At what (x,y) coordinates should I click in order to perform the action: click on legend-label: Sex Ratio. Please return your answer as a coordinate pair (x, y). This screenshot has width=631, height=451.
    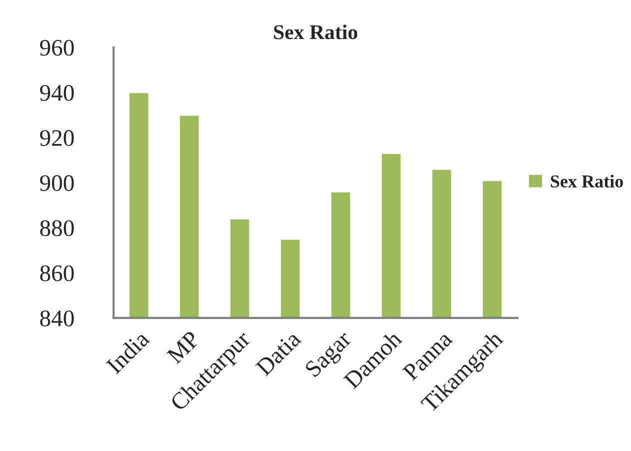
    Looking at the image, I should click on (586, 181).